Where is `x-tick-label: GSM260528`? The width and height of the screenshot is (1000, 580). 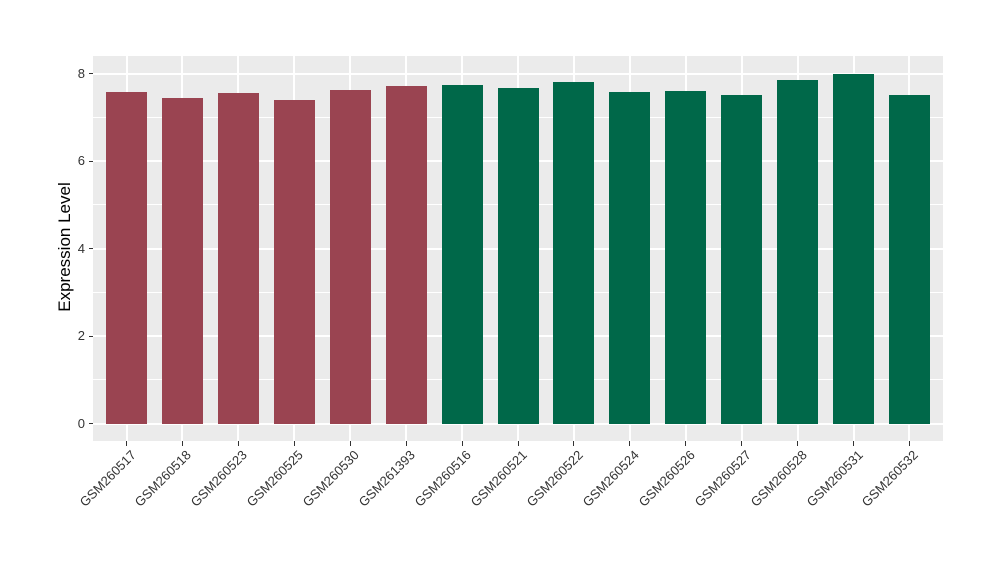
x-tick-label: GSM260528 is located at coordinates (778, 478).